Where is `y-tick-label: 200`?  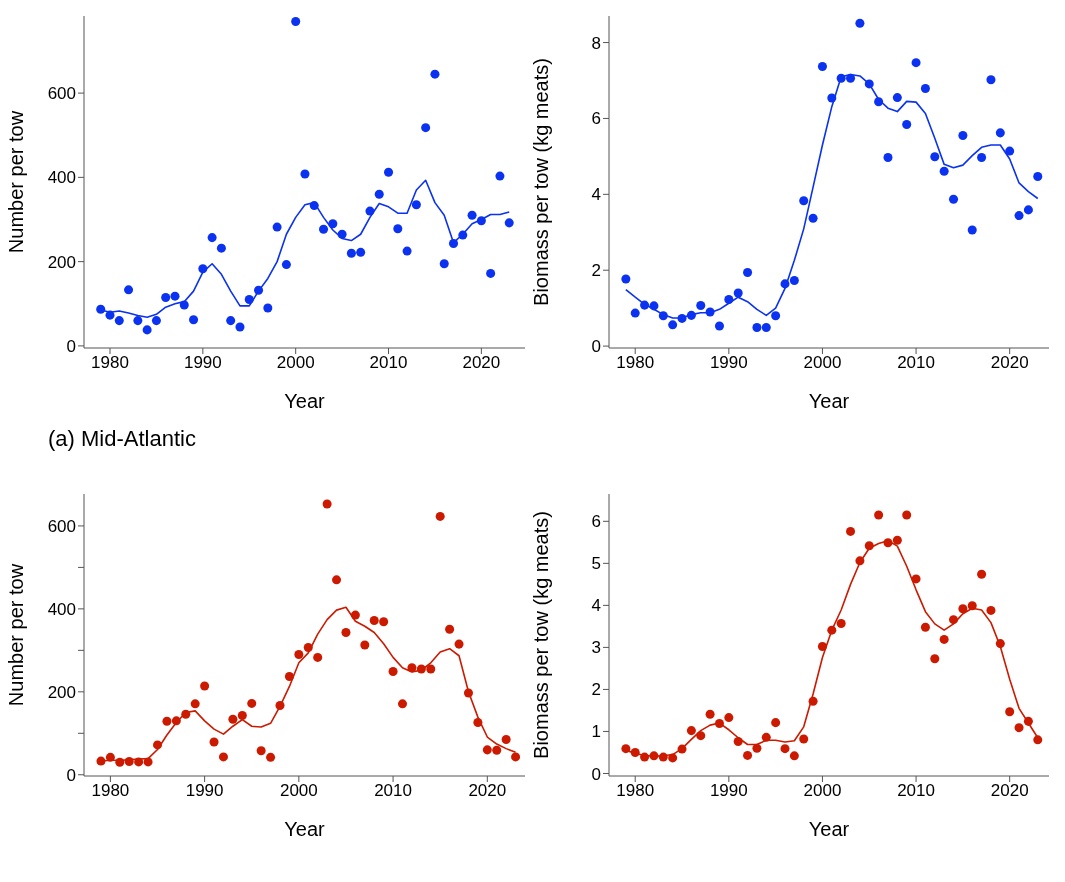 y-tick-label: 200 is located at coordinates (61, 692).